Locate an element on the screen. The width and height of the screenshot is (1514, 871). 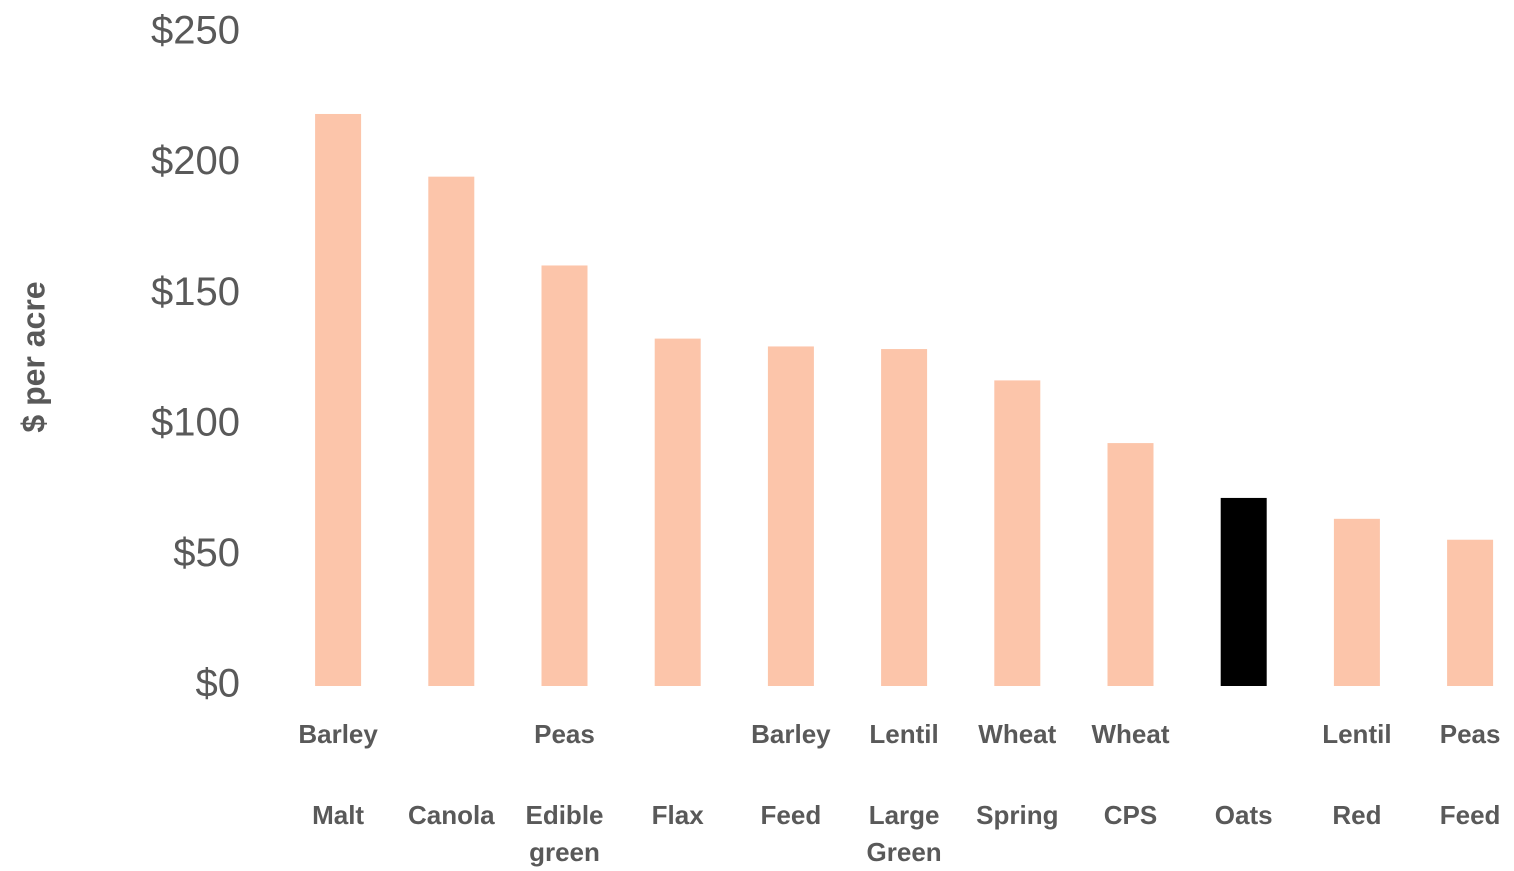
y-tick-label: $200 is located at coordinates (195, 161).